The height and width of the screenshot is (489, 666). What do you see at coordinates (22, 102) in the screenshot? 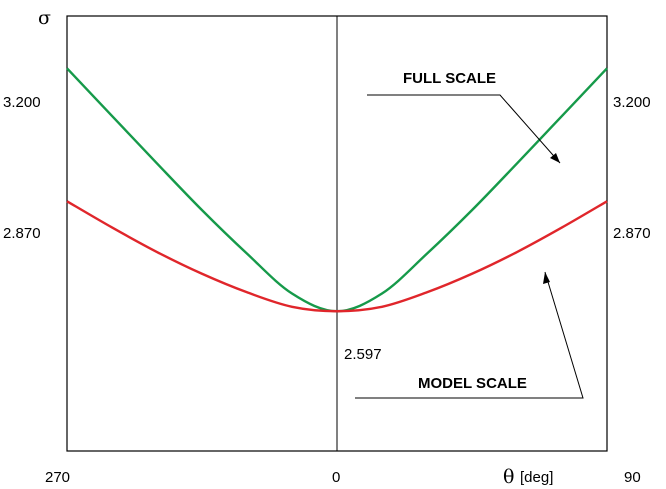
I see `y-tick-left-3200: 3.200` at bounding box center [22, 102].